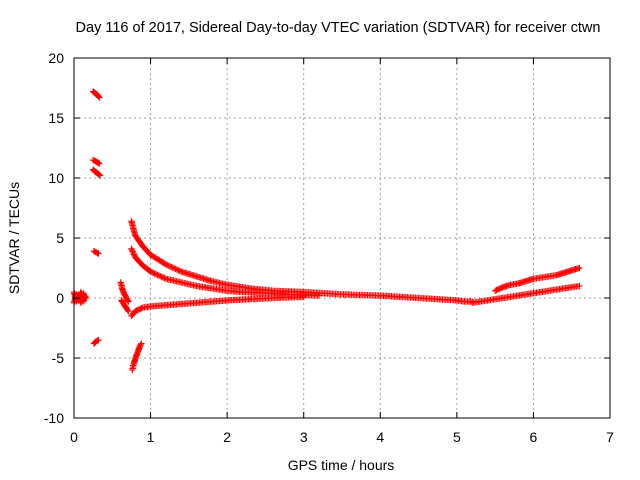 This screenshot has width=640, height=480. I want to click on series-arc-short-0p7, so click(124, 292).